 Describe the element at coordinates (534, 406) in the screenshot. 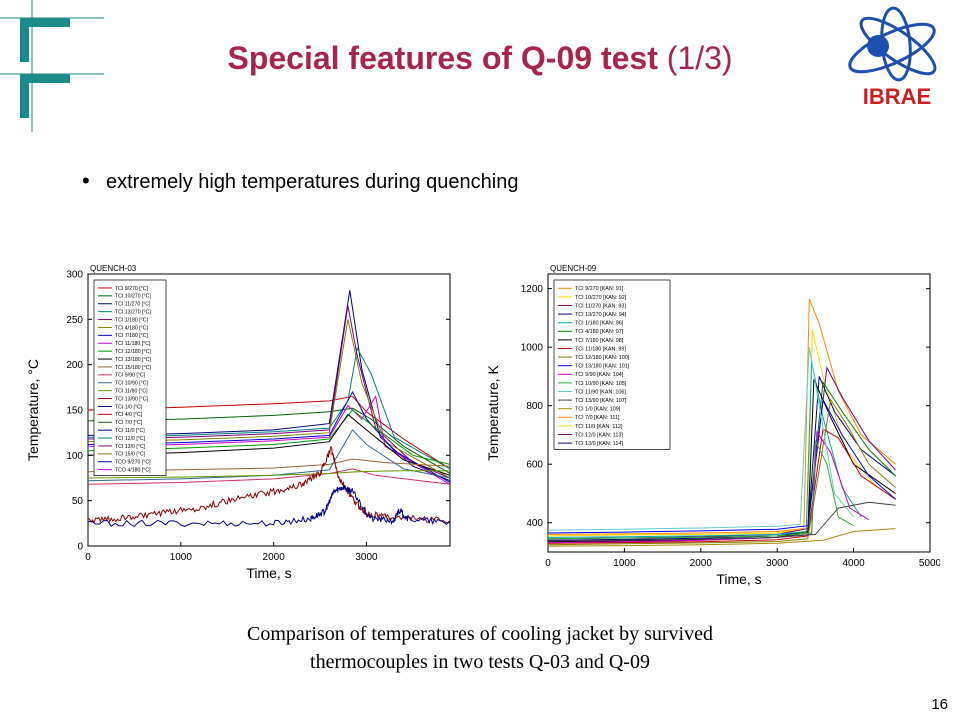

I see `chart-1-ytick-label: 800` at that location.